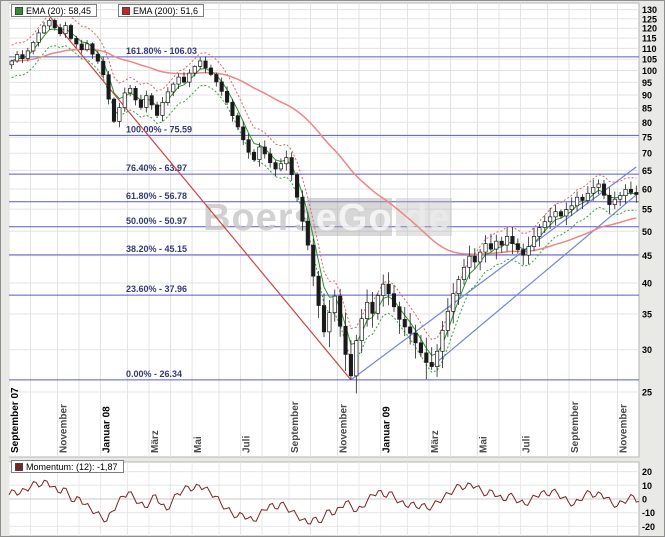 This screenshot has width=665, height=537. What do you see at coordinates (647, 472) in the screenshot?
I see `svg-text: 20` at bounding box center [647, 472].